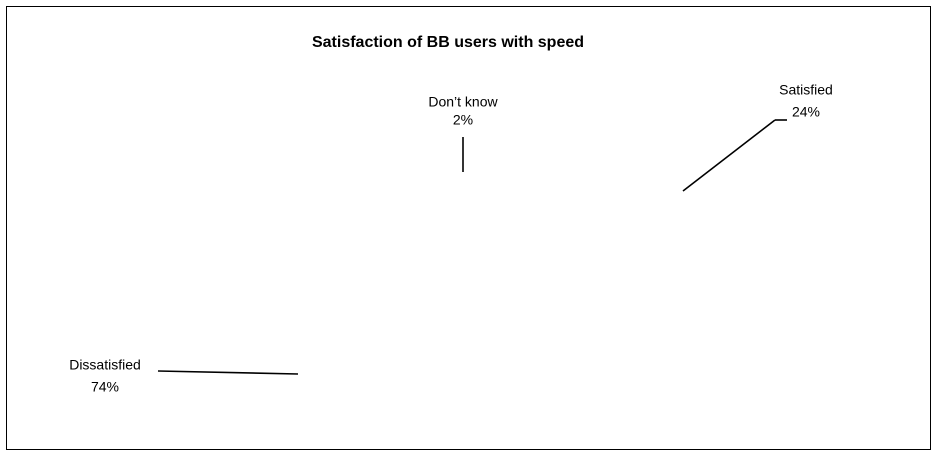  Describe the element at coordinates (463, 102) in the screenshot. I see `slice-label: Don’t know` at that location.